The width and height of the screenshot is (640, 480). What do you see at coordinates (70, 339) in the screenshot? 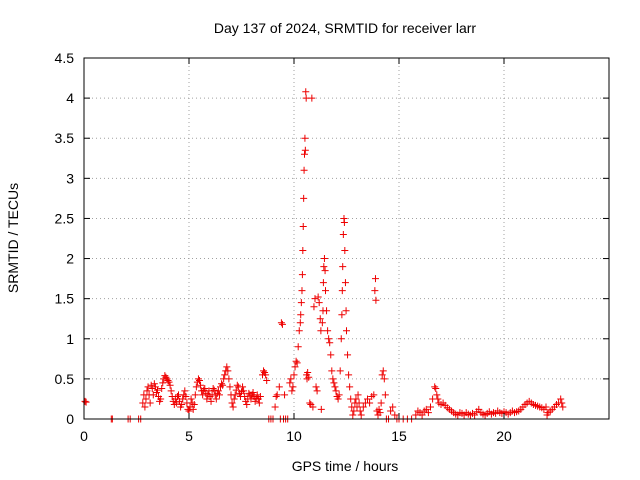
I see `y-tick-label: 1` at bounding box center [70, 339].